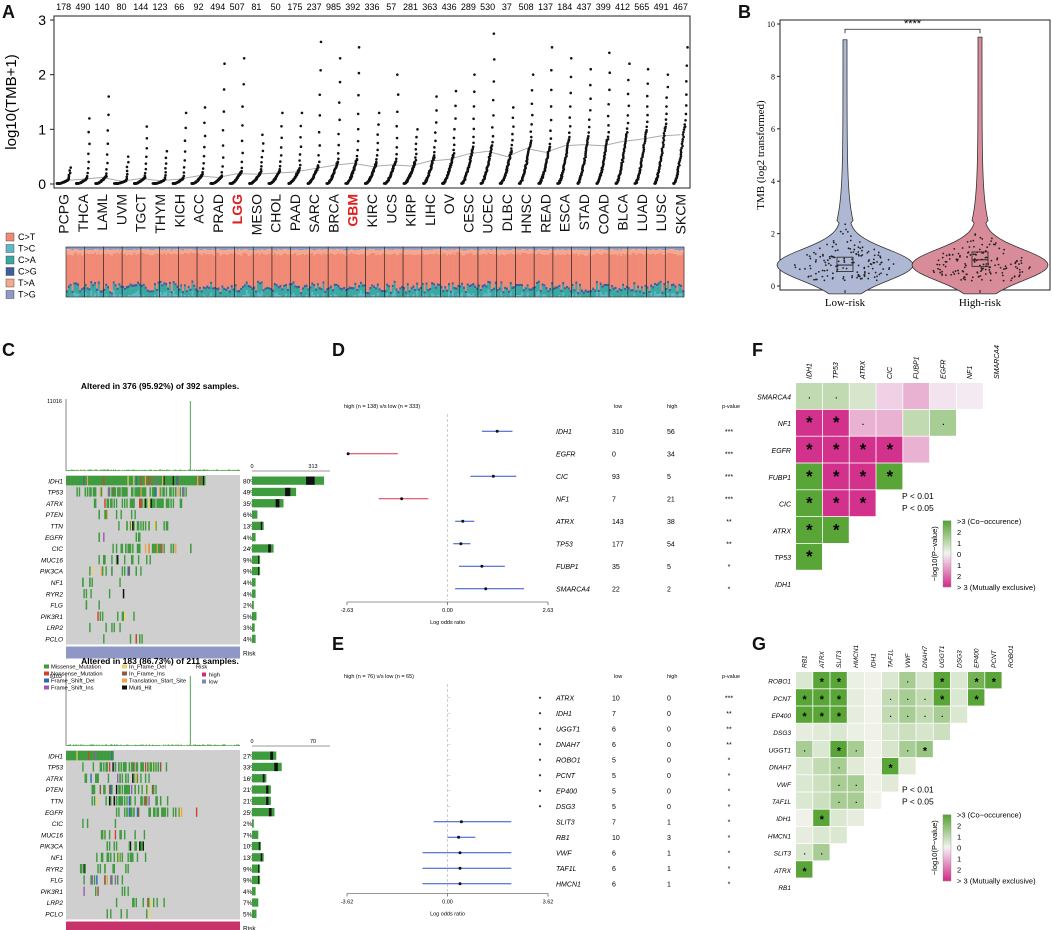 Image resolution: width=1052 pixels, height=930 pixels. What do you see at coordinates (249, 813) in the screenshot?
I see `panel-c-gene-pct: 25%` at bounding box center [249, 813].